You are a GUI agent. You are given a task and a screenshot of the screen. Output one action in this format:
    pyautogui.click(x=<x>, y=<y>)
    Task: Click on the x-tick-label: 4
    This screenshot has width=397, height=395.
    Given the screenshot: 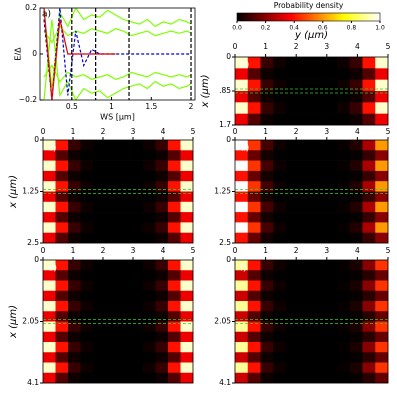 What is the action you would take?
    pyautogui.click(x=357, y=46)
    